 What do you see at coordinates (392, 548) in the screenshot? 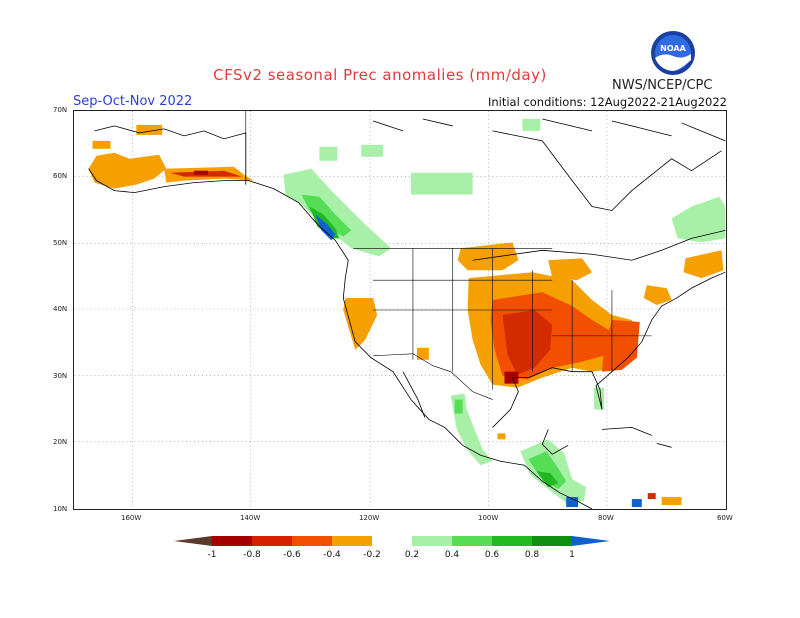
I see `color-legend: -1 -0.8 -0.6 -0.4 -0.2 0.2 0.4 0.6 0.8 1` at bounding box center [392, 548].